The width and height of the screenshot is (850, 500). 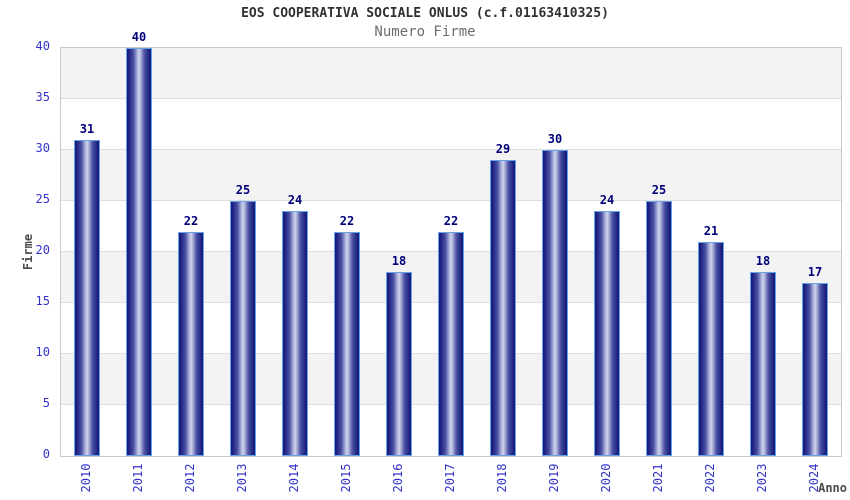 What do you see at coordinates (425, 32) in the screenshot?
I see `chart-subtitle: Numero Firme` at bounding box center [425, 32].